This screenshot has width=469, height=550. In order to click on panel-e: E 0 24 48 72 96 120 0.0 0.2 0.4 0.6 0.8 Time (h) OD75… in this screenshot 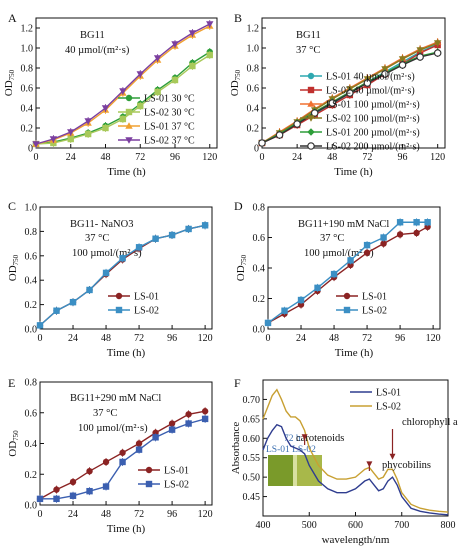, I will do `click(110, 455)`.